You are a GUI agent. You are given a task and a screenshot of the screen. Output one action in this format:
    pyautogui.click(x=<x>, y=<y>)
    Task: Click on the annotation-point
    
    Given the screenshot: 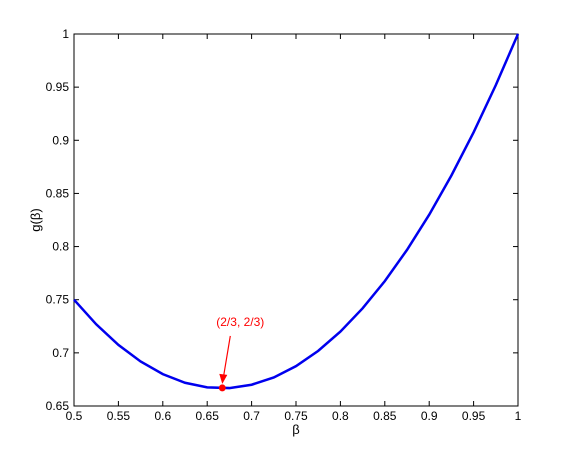 What is the action you would take?
    pyautogui.click(x=222, y=388)
    